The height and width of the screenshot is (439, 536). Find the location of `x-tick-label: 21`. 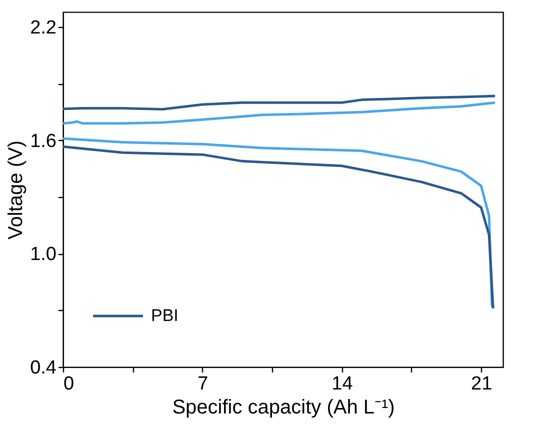

x-tick-label: 21 is located at coordinates (481, 384).